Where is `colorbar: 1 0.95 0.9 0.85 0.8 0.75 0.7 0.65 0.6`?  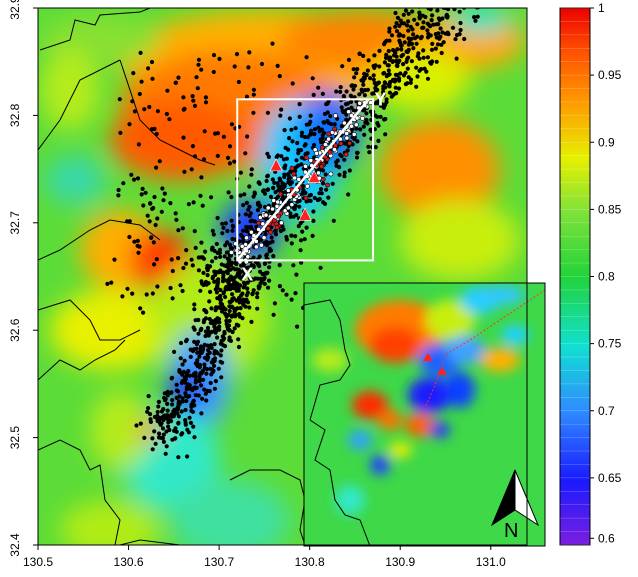
colorbar: 1 0.95 0.9 0.85 0.8 0.75 0.7 0.65 0.6 is located at coordinates (590, 273).